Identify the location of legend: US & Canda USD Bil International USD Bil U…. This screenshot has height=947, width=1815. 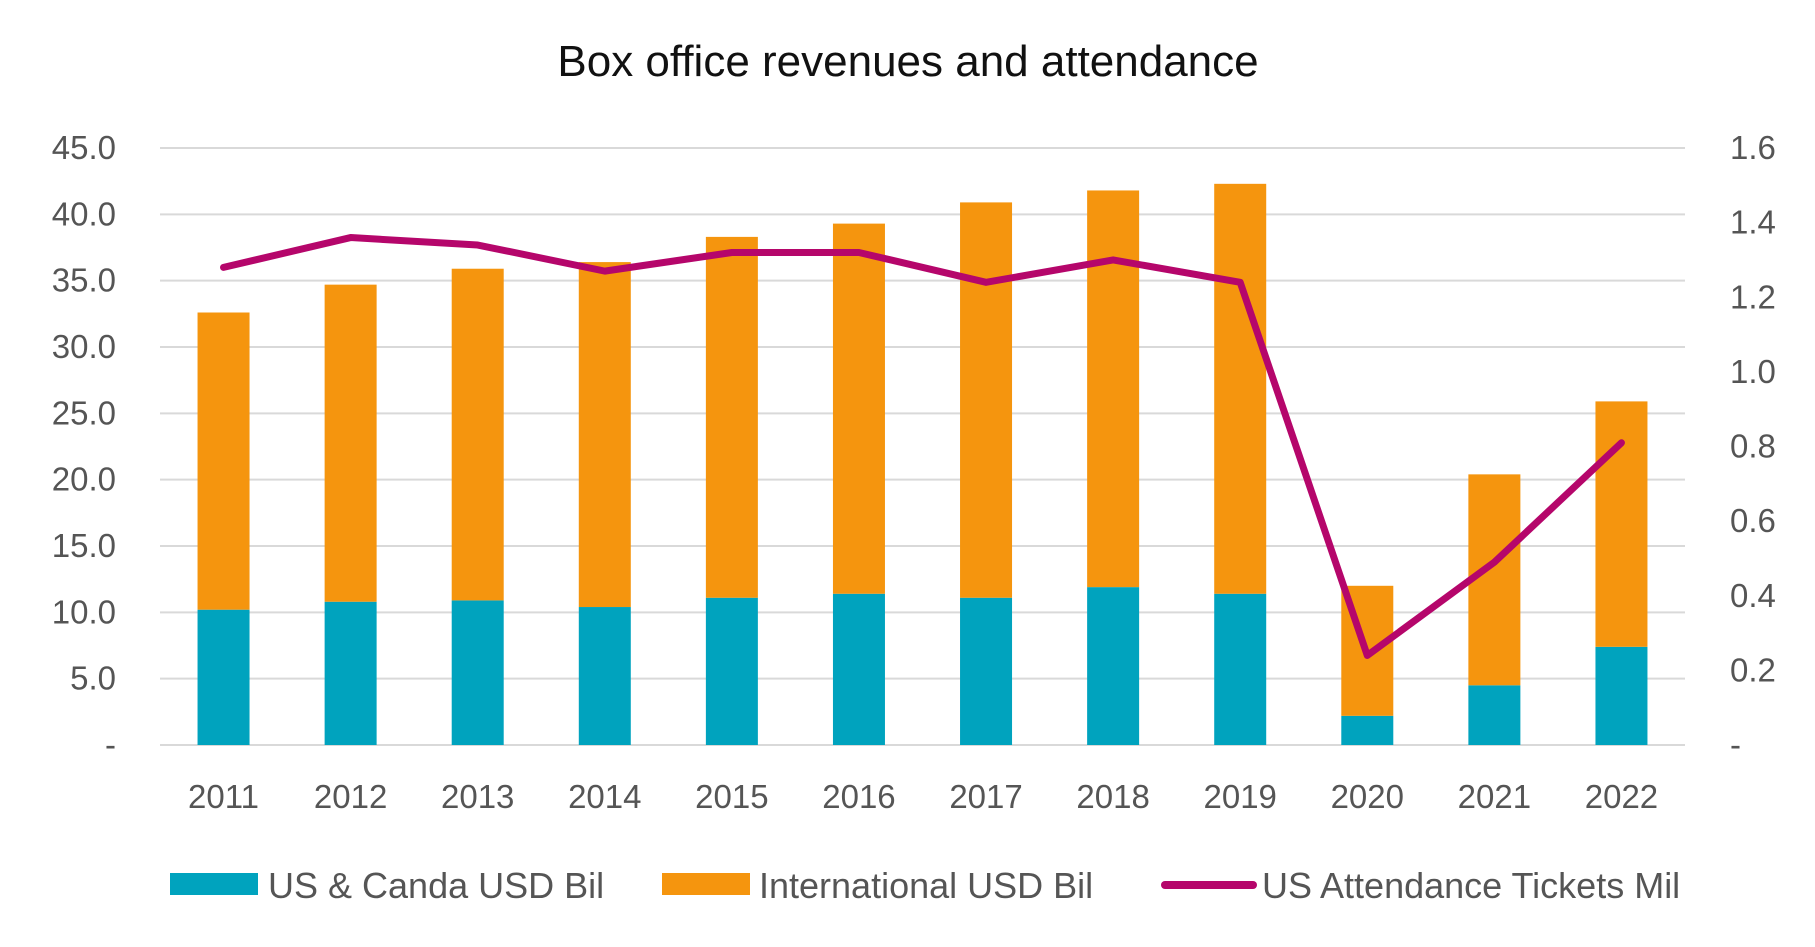
(925, 885).